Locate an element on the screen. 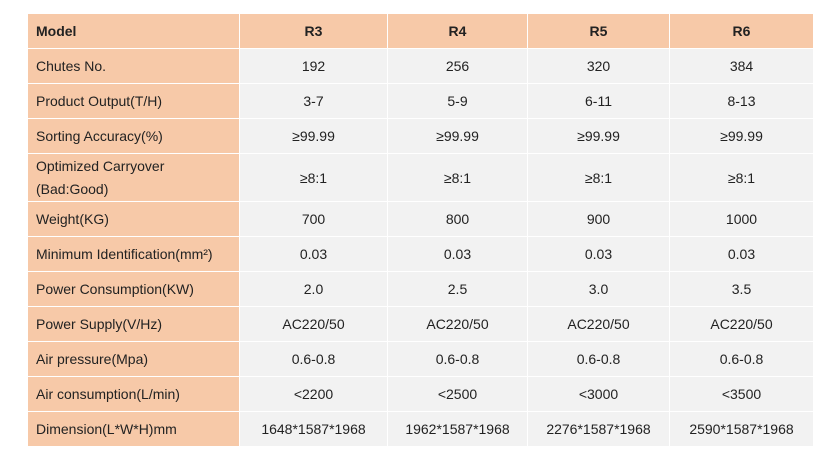 Image resolution: width=835 pixels, height=472 pixels. cell-r6: 3.5 is located at coordinates (741, 289).